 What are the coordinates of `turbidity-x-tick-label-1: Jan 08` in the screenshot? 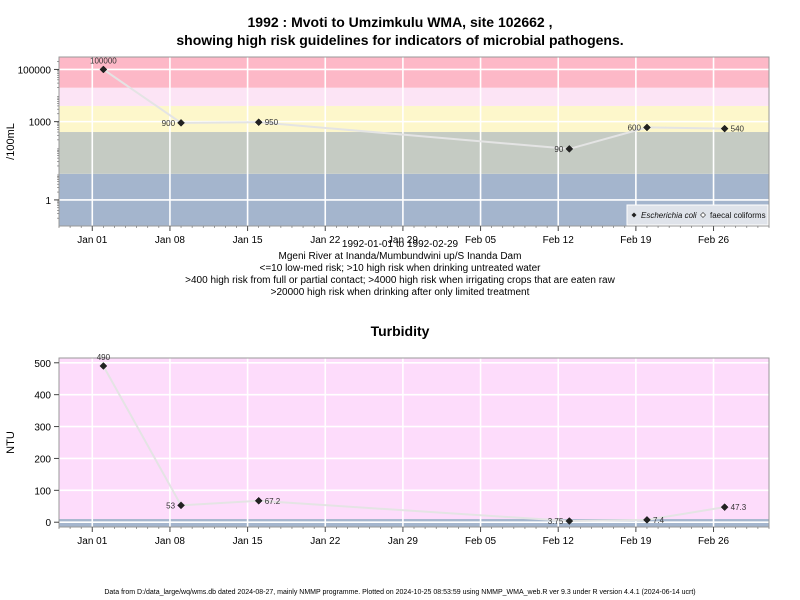 It's located at (170, 541).